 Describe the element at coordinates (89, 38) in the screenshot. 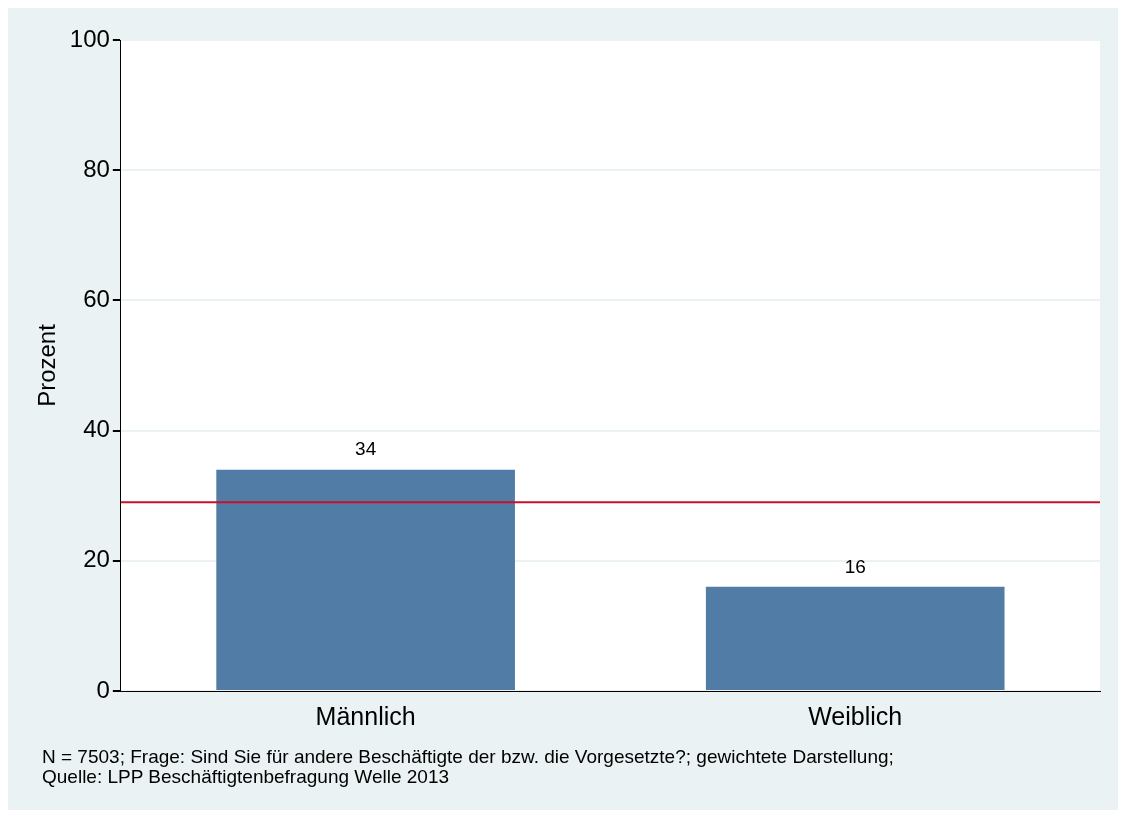

I see `y-tick-label: 100` at that location.